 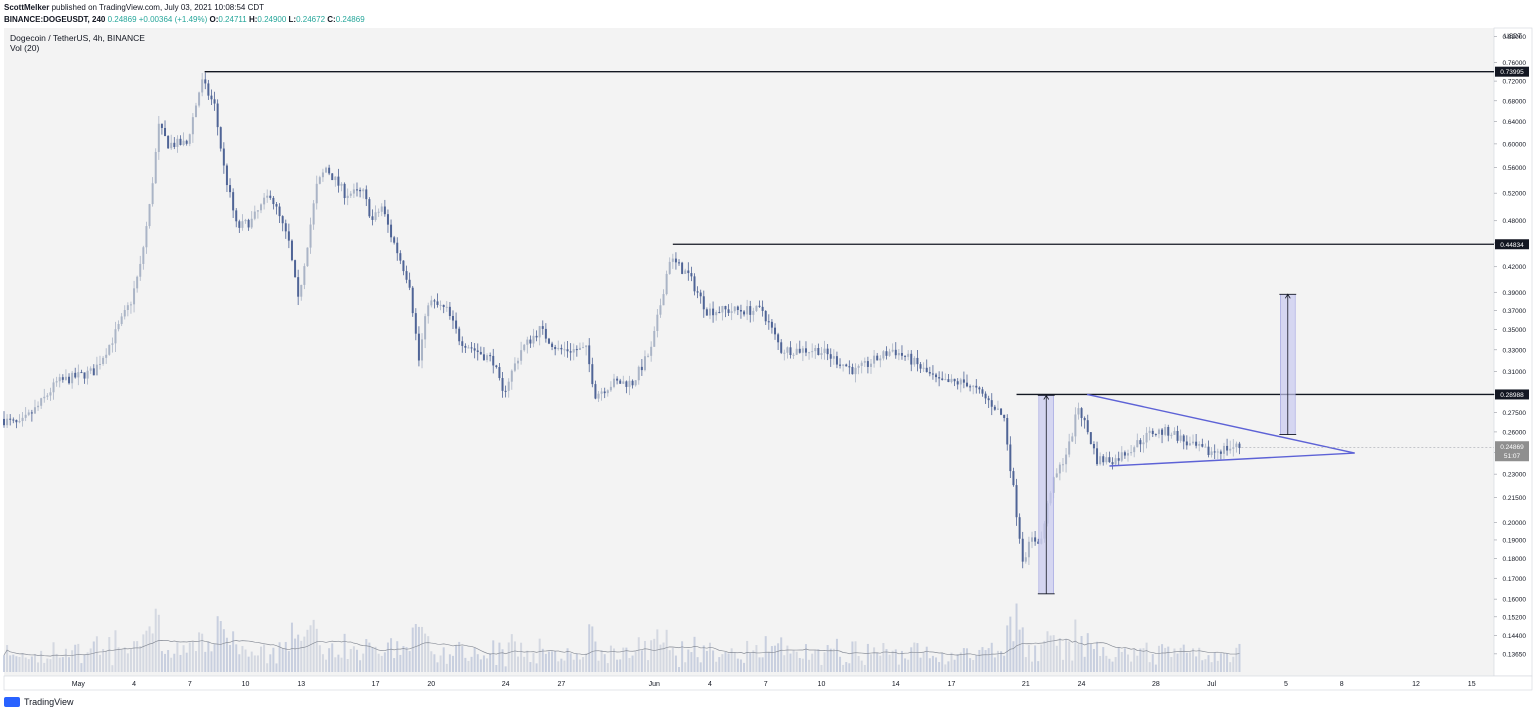 I want to click on measured-move-arrowhead, so click(x=1287, y=296).